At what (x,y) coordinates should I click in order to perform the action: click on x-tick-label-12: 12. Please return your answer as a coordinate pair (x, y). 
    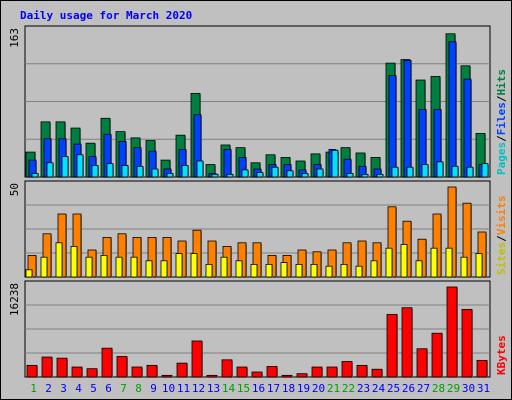
    Looking at the image, I should click on (198, 388).